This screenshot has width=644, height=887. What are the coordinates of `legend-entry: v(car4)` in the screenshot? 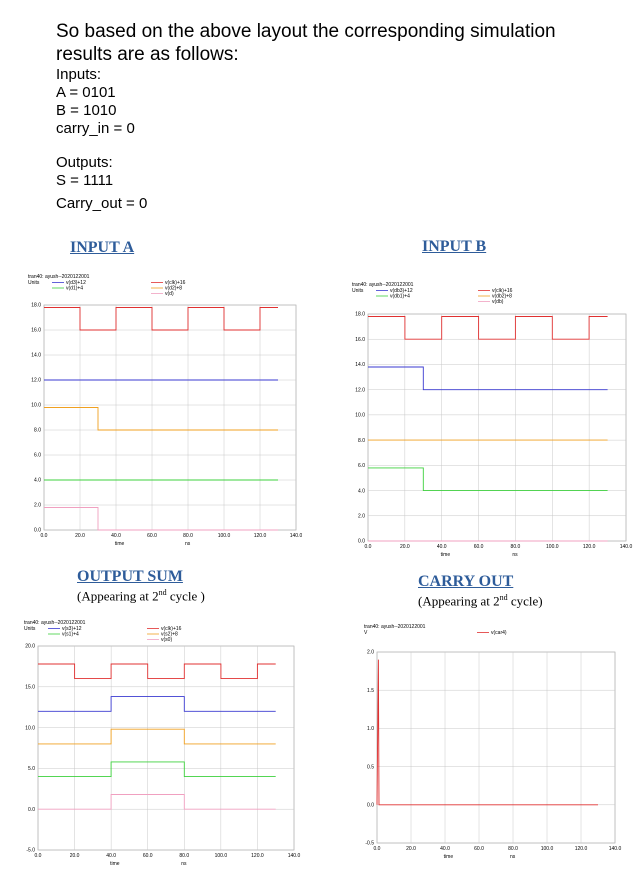 It's located at (499, 633).